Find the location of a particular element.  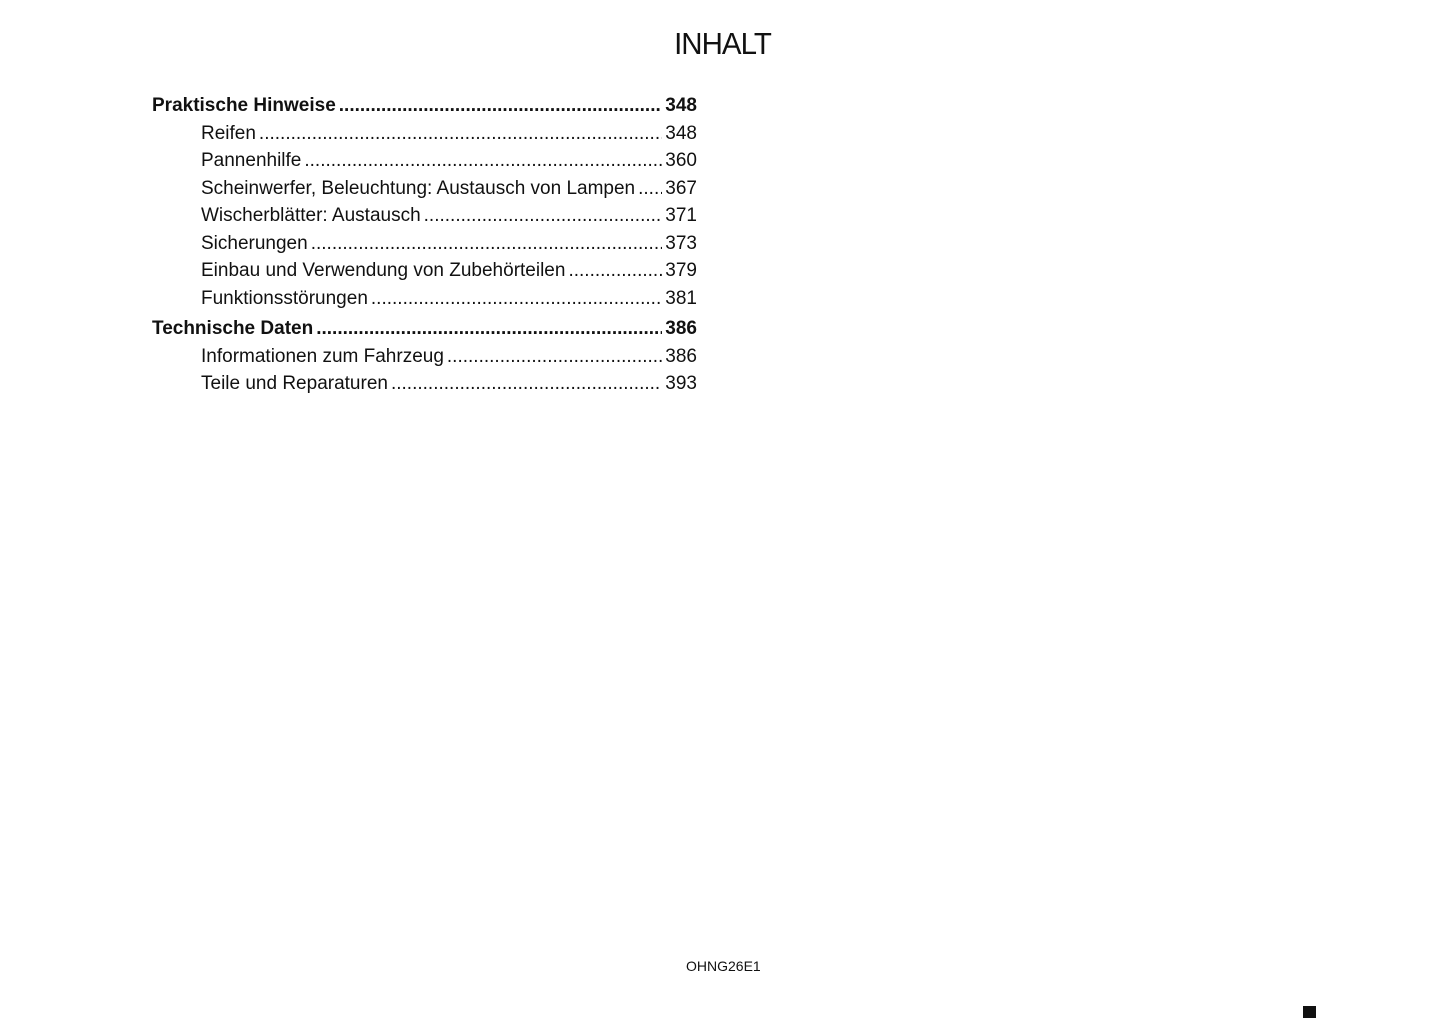

toc-entry: Reifen 348 is located at coordinates (424, 134).